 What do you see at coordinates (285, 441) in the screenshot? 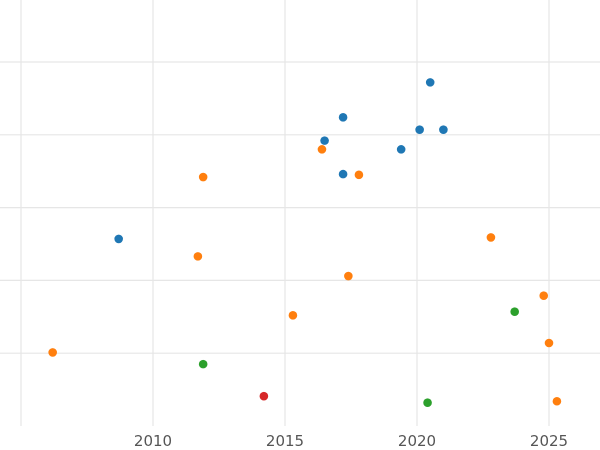
I see `x-tick-label: 2015` at bounding box center [285, 441].